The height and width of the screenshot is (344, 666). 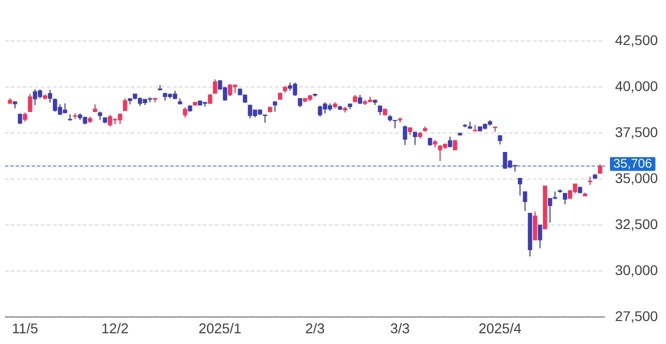 I want to click on y-tick-label: 37,500, so click(x=637, y=133).